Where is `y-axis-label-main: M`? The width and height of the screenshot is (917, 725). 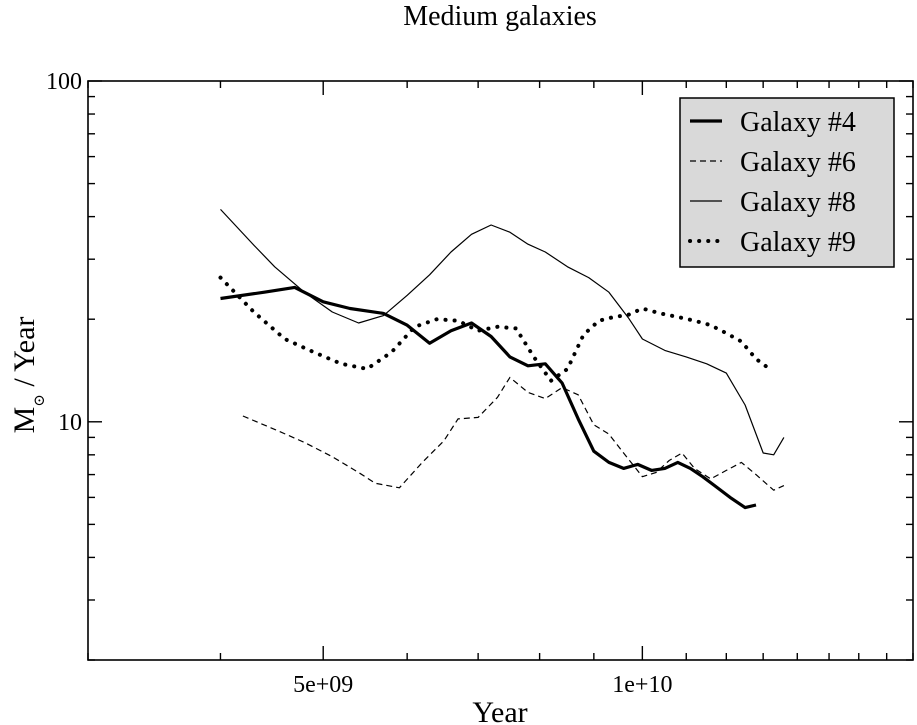
y-axis-label-main: M is located at coordinates (24, 420).